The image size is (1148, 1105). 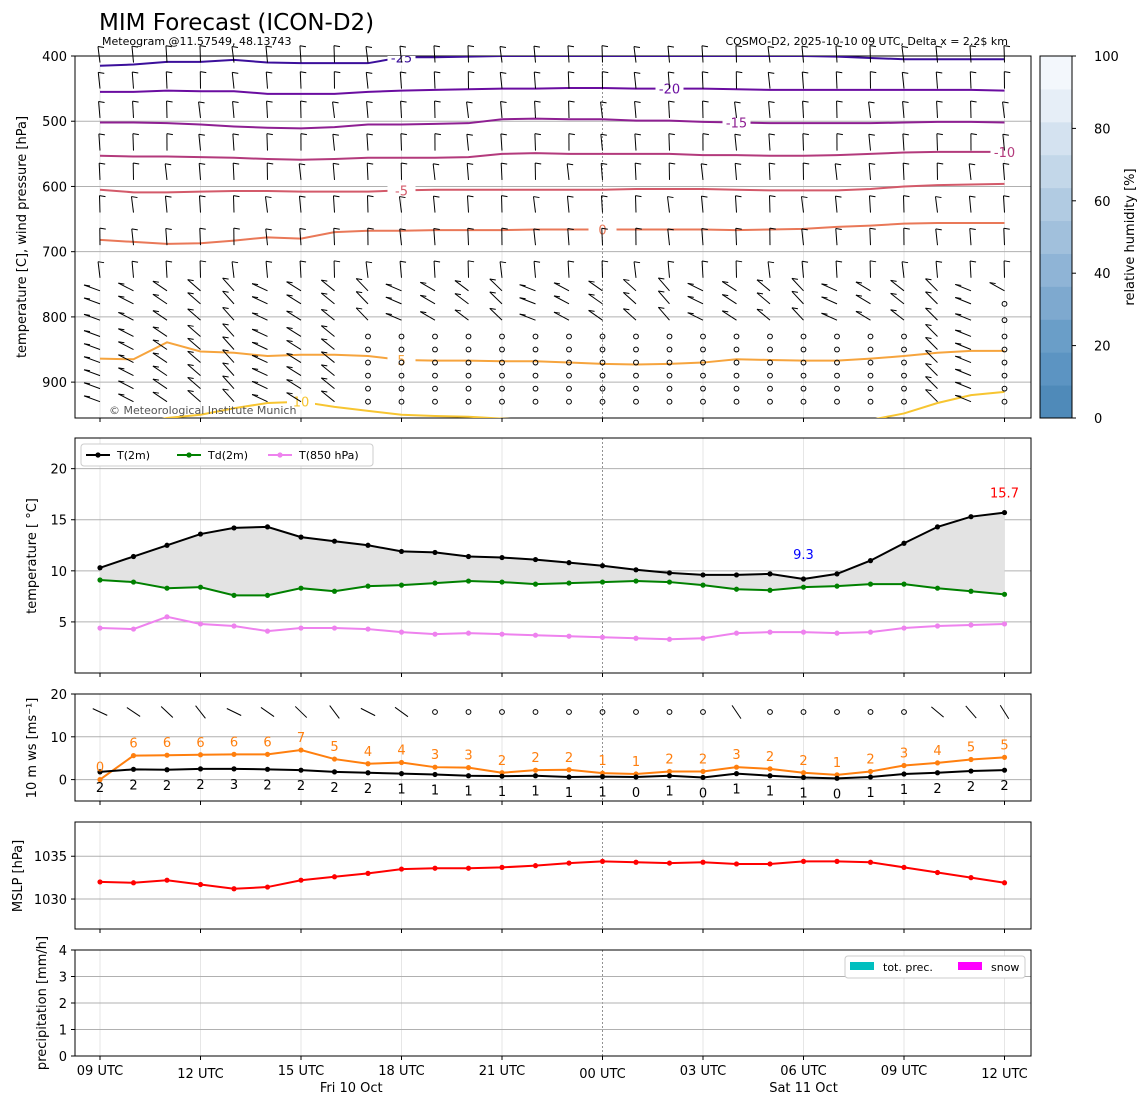 What do you see at coordinates (521, 877) in the screenshot?
I see `mslp-panel: 1030 1035 MSLP [hPa]` at bounding box center [521, 877].